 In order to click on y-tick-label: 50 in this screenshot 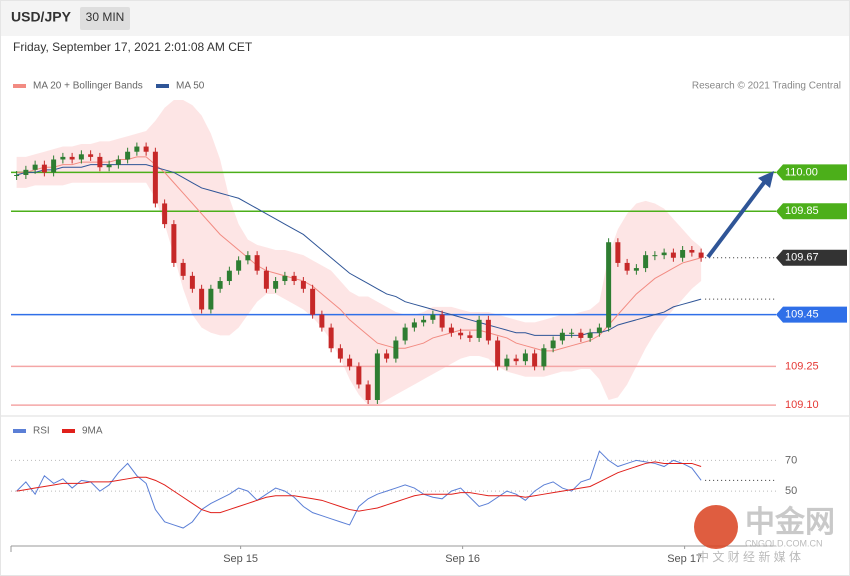, I will do `click(791, 491)`.